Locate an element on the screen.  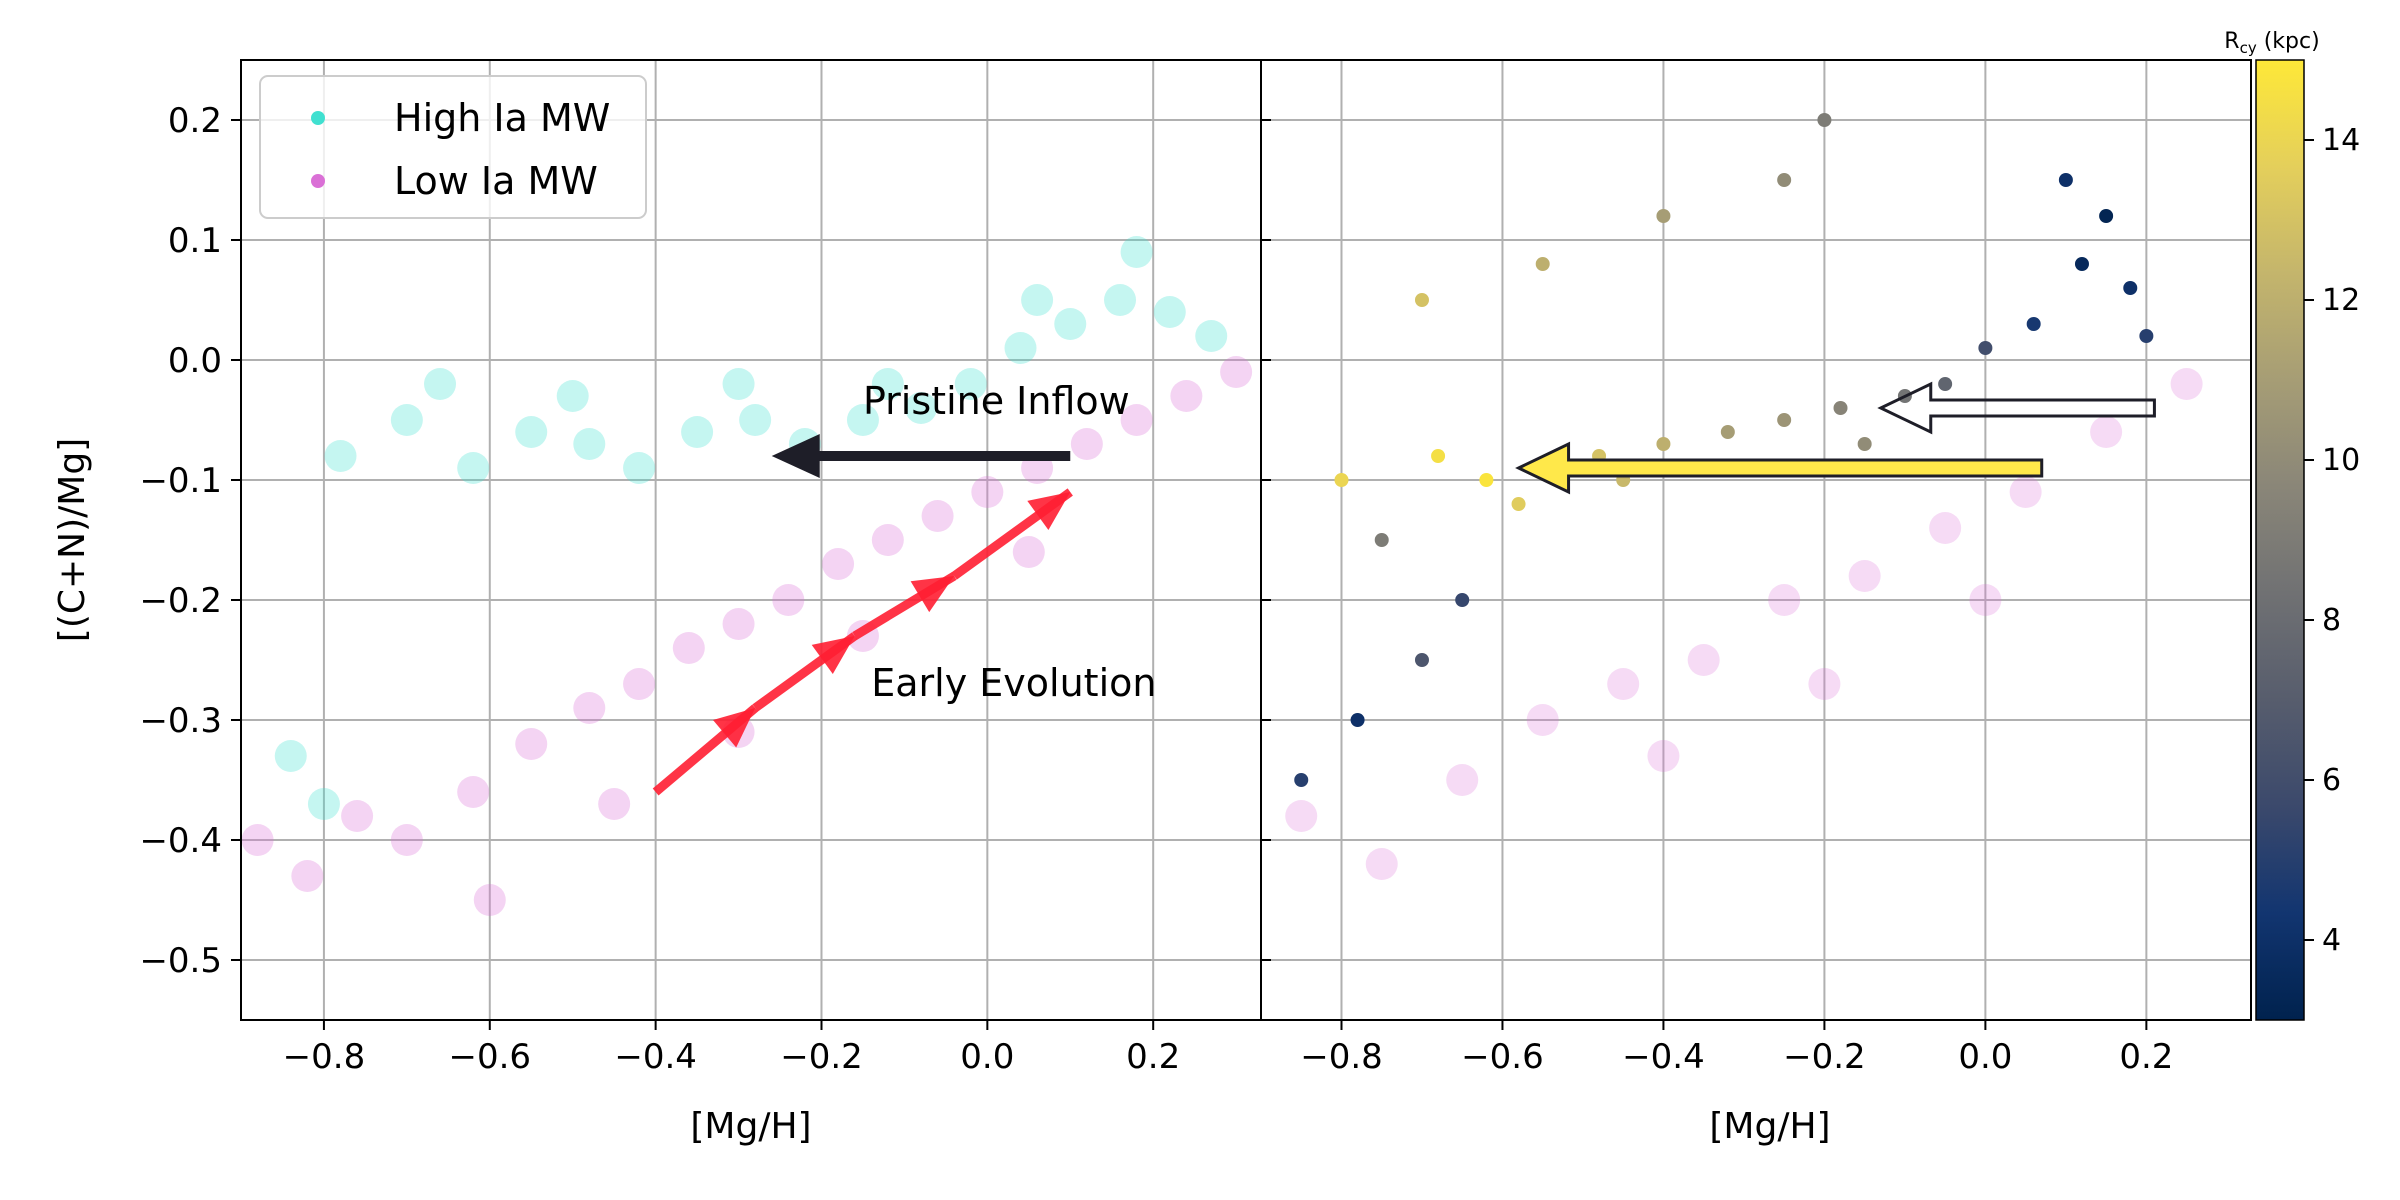
y-axis-label: [(C+N)/Mg] is located at coordinates (72, 540).